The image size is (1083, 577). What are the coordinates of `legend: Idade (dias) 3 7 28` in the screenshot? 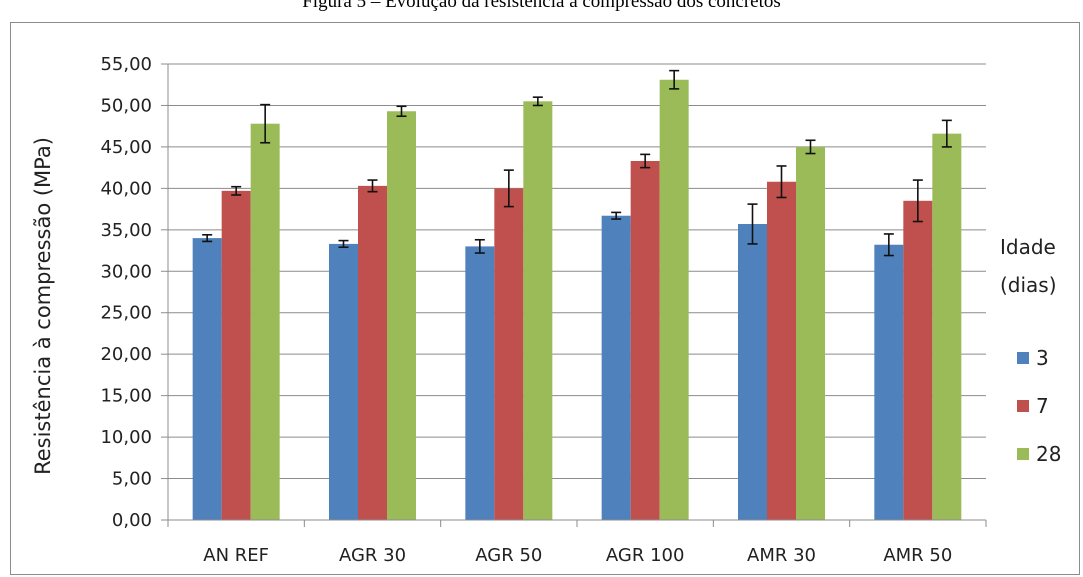 It's located at (1030, 350).